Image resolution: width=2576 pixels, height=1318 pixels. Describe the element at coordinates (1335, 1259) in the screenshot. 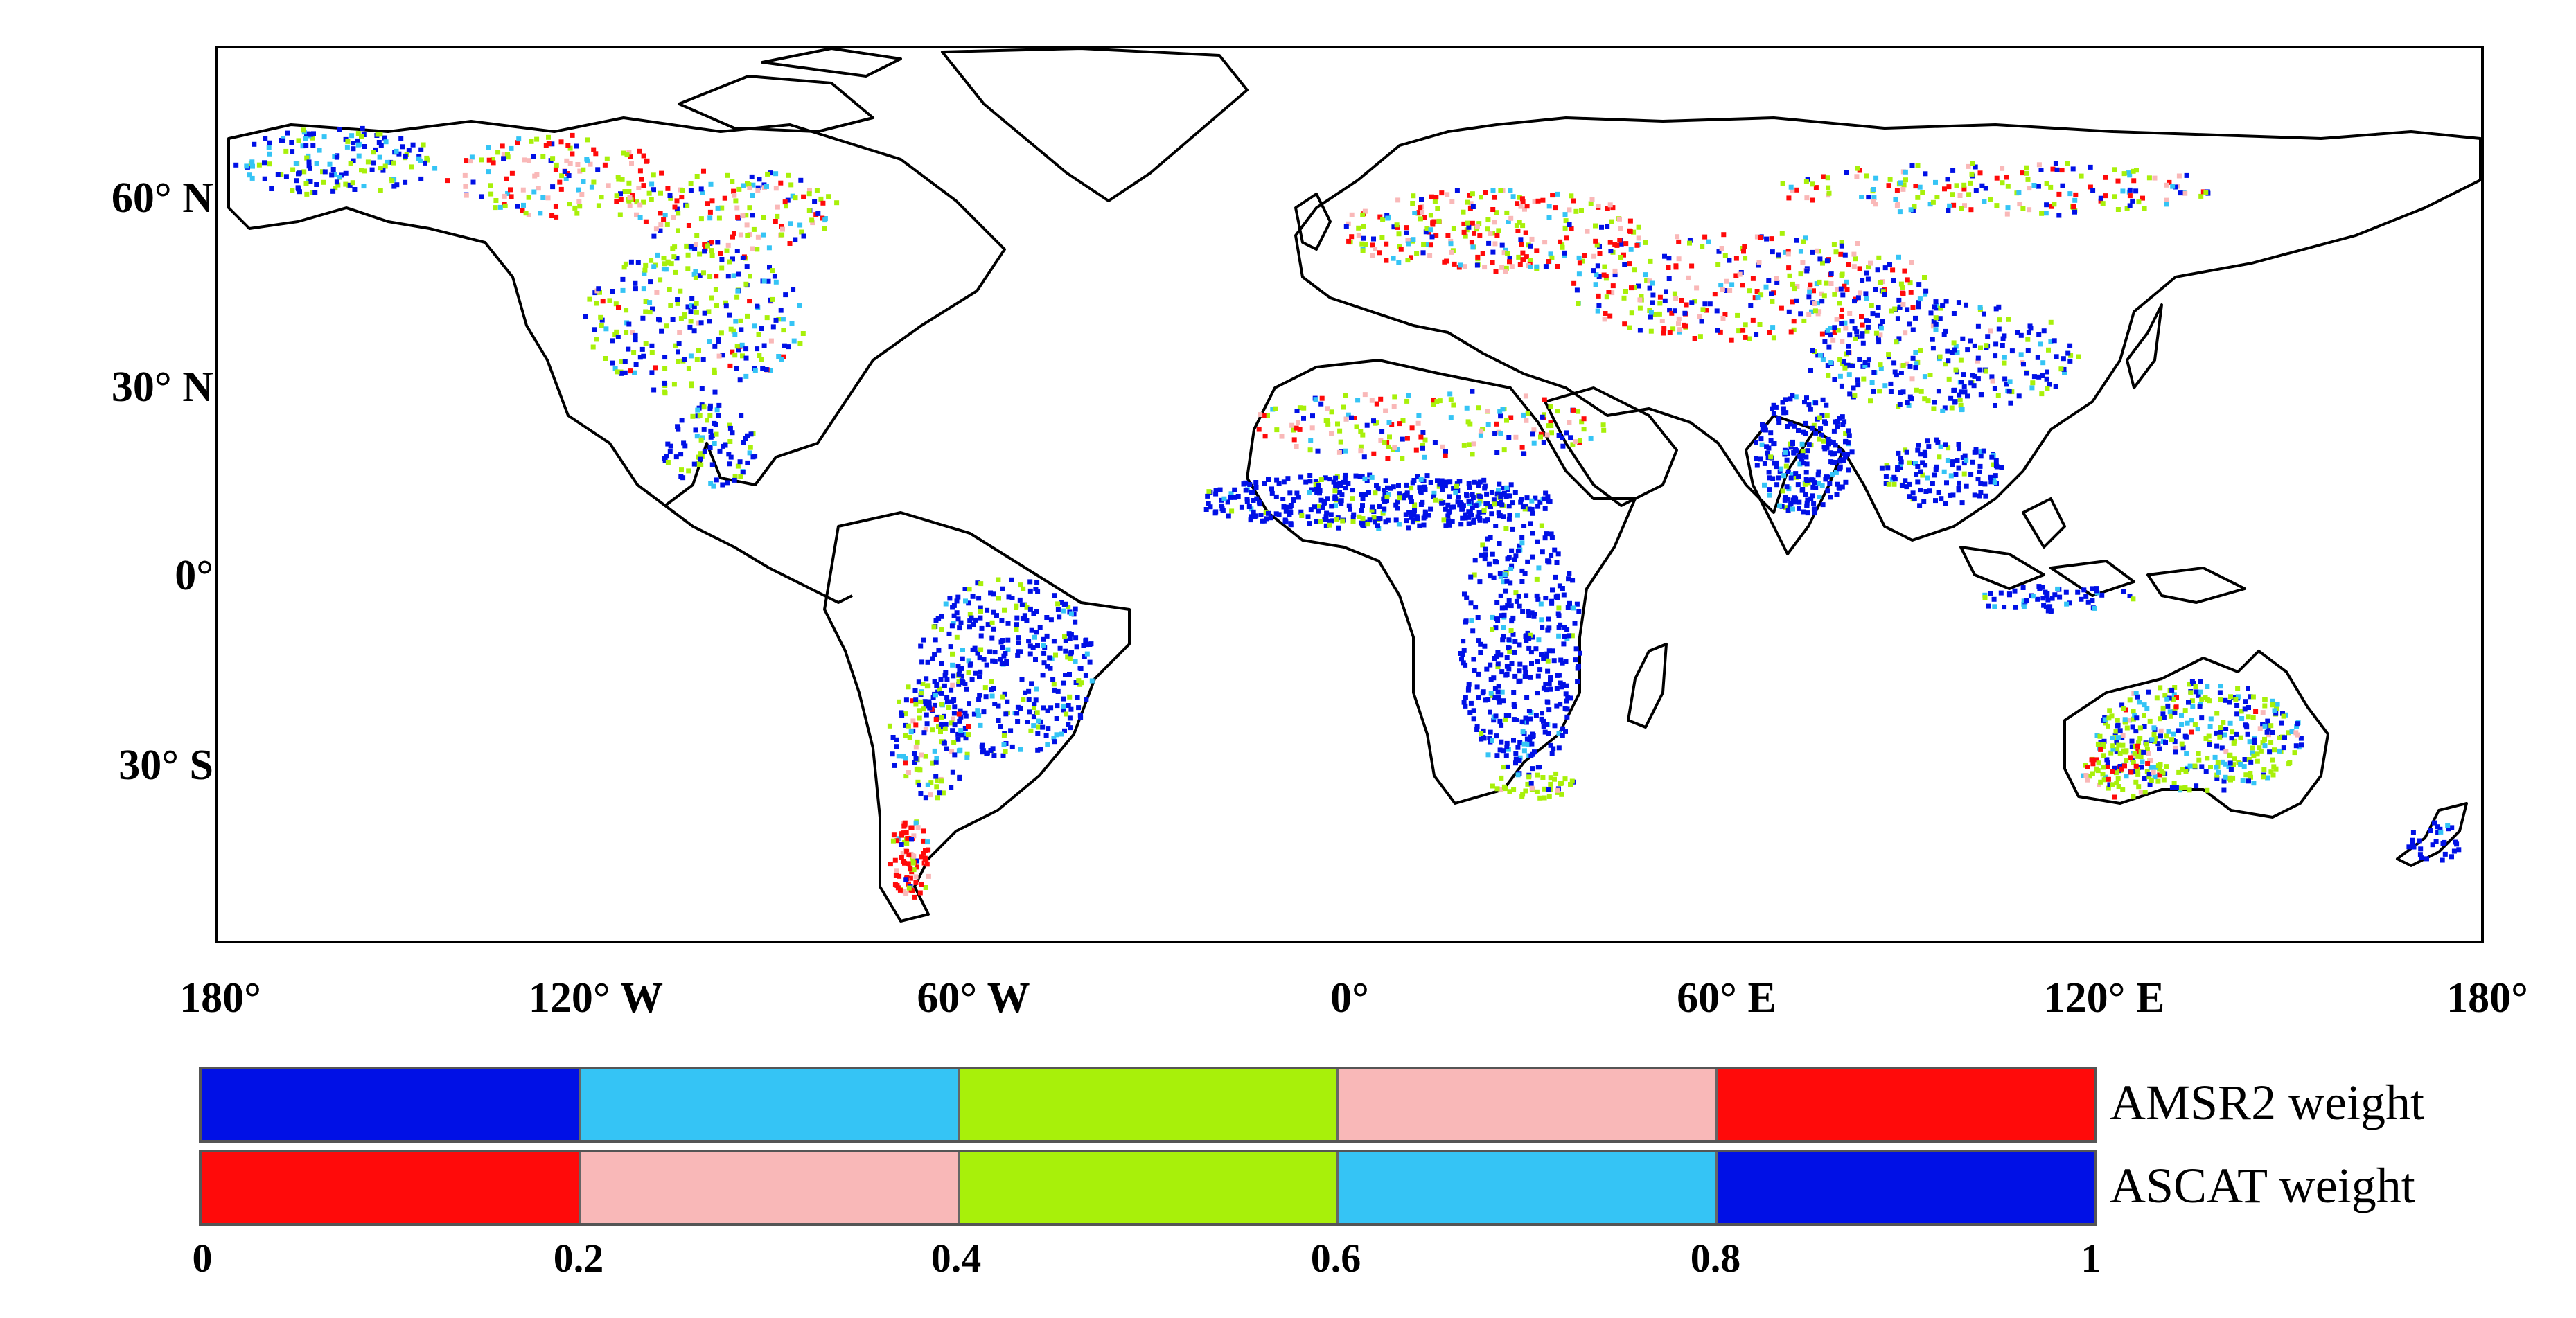

I see `legend-tick-06: 0.6` at that location.